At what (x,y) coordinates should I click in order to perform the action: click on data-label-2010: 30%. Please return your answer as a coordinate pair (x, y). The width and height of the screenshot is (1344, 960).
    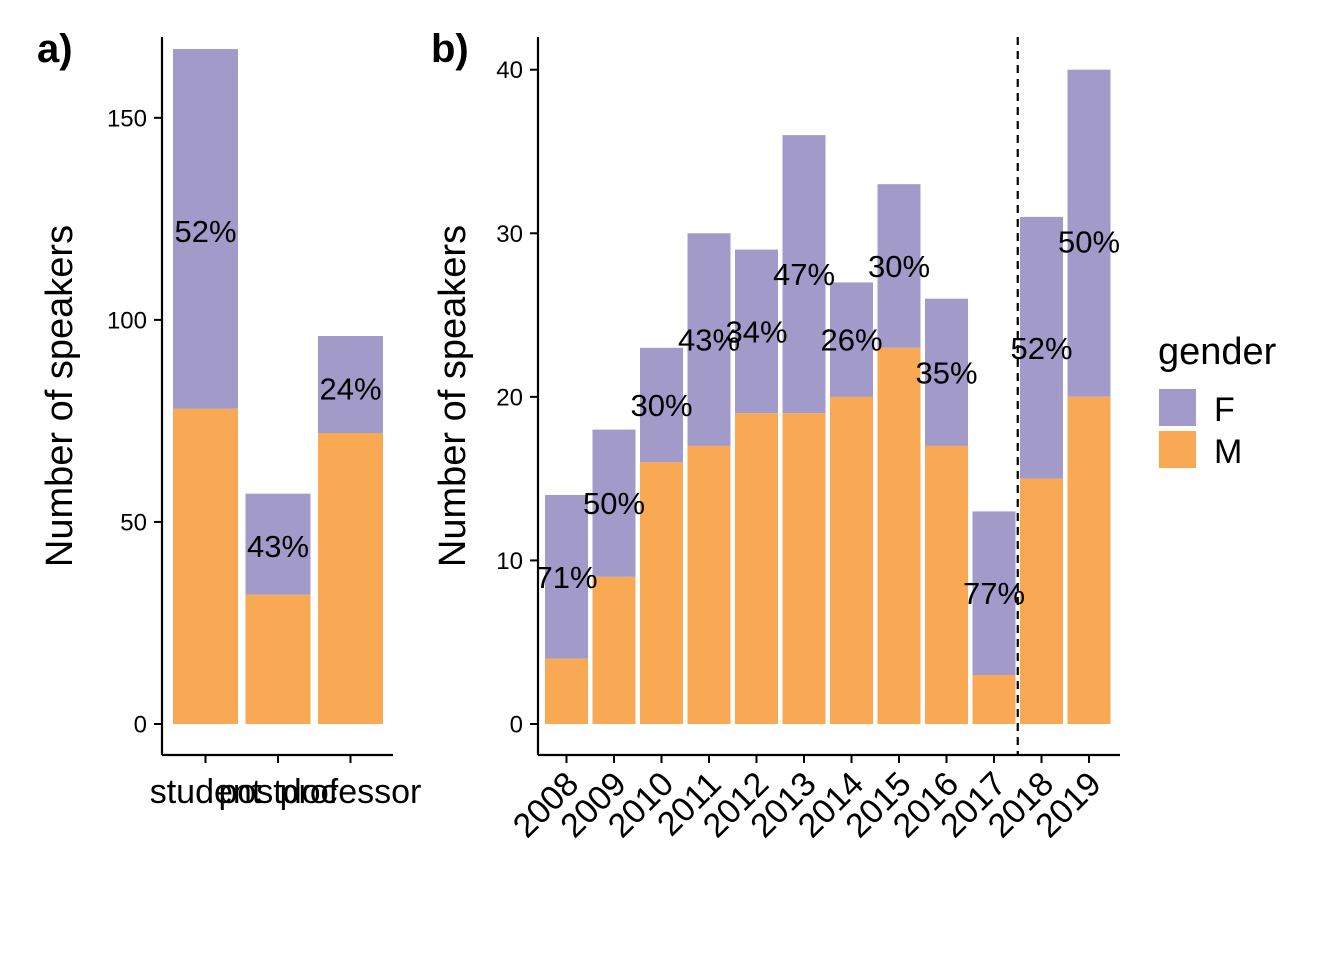
    Looking at the image, I should click on (661, 405).